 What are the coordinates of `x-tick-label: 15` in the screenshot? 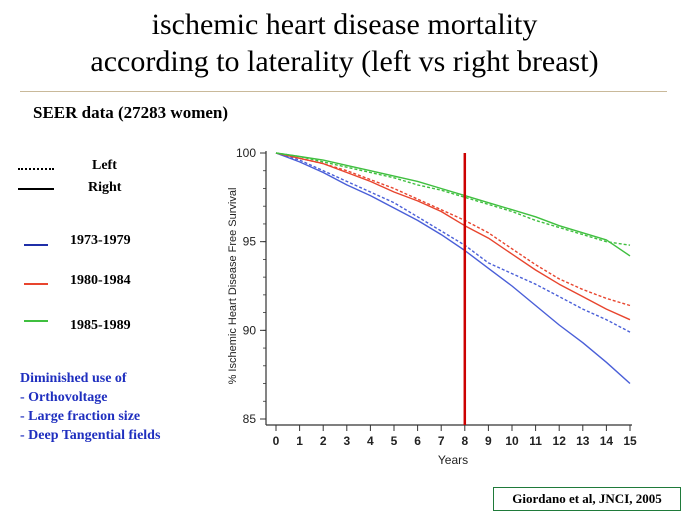 It's located at (630, 441).